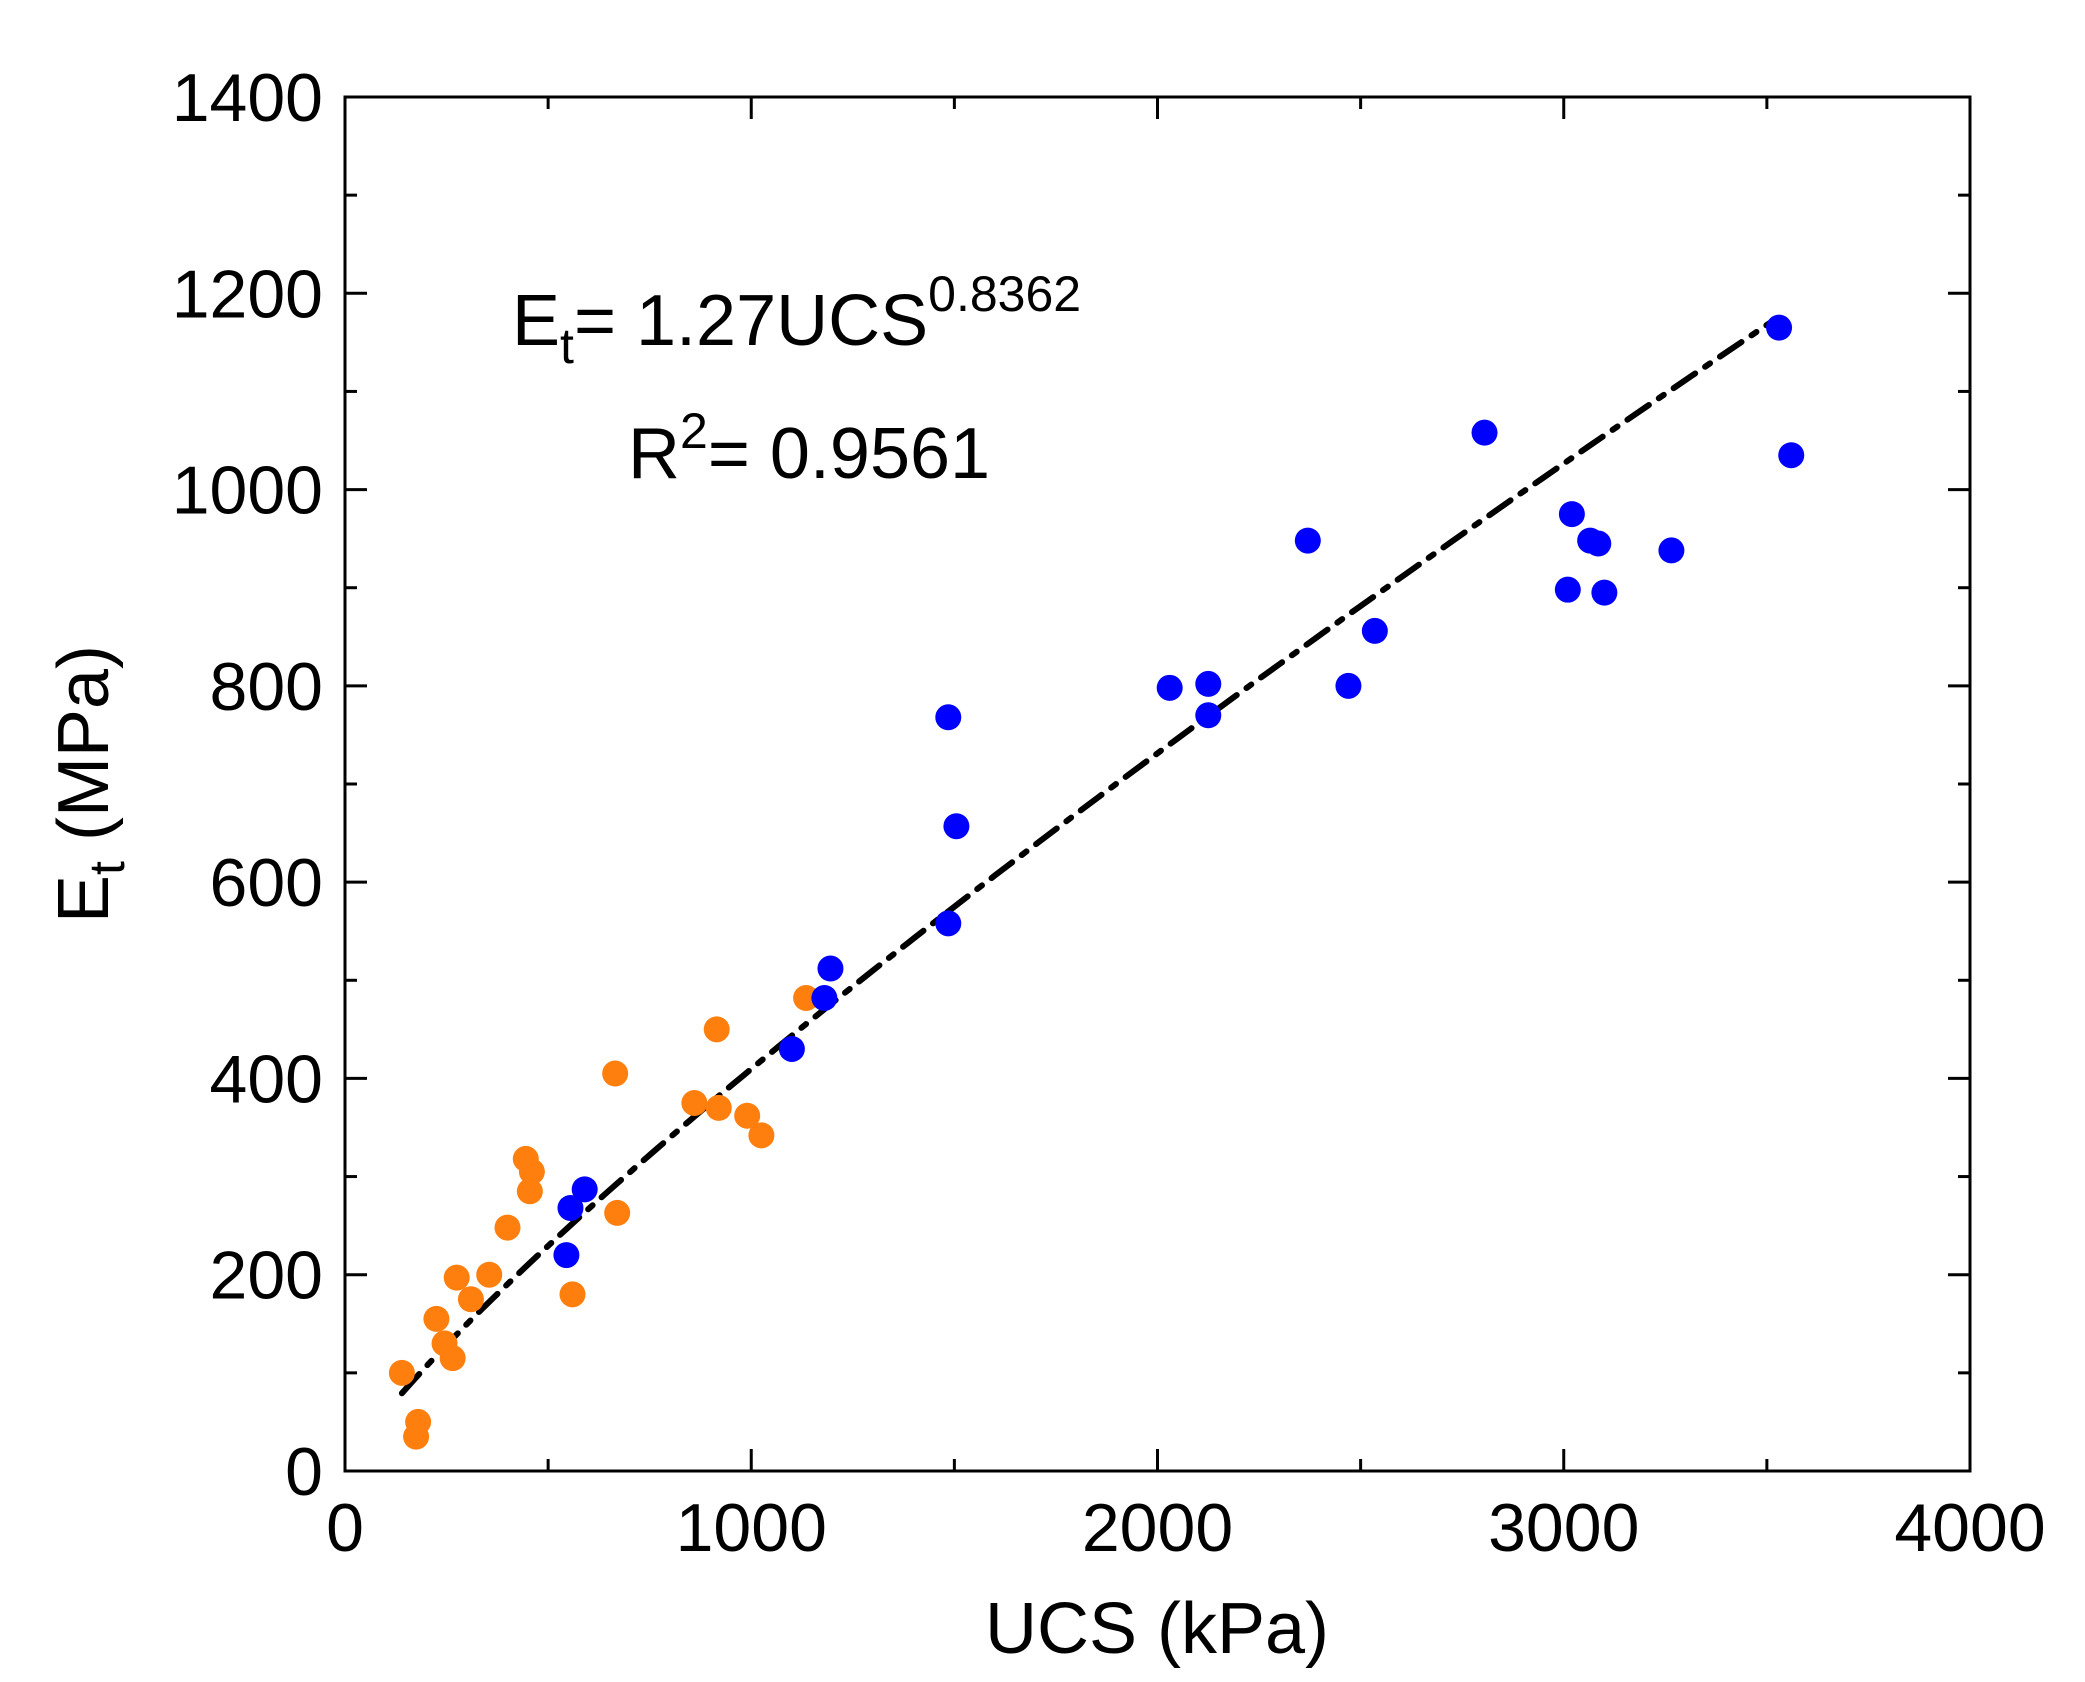 The width and height of the screenshot is (2085, 1682). I want to click on y-tick-label: 600, so click(266, 883).